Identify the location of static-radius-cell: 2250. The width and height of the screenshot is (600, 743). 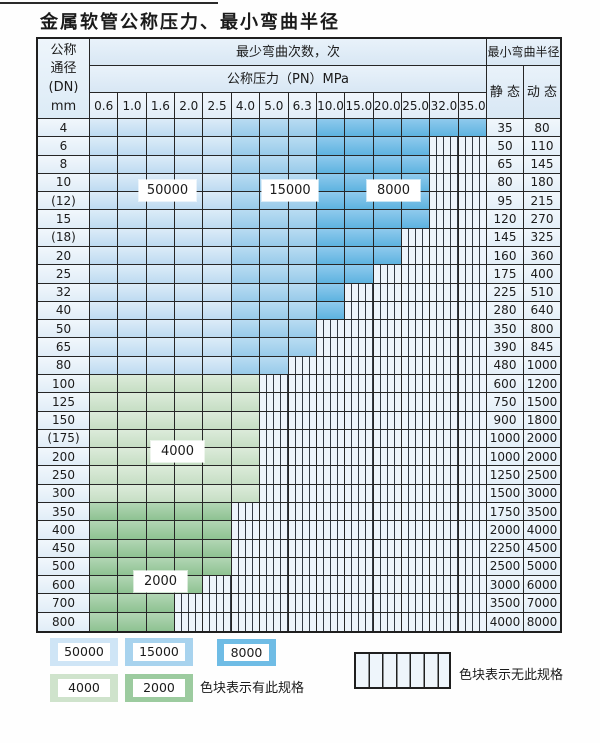
(505, 548).